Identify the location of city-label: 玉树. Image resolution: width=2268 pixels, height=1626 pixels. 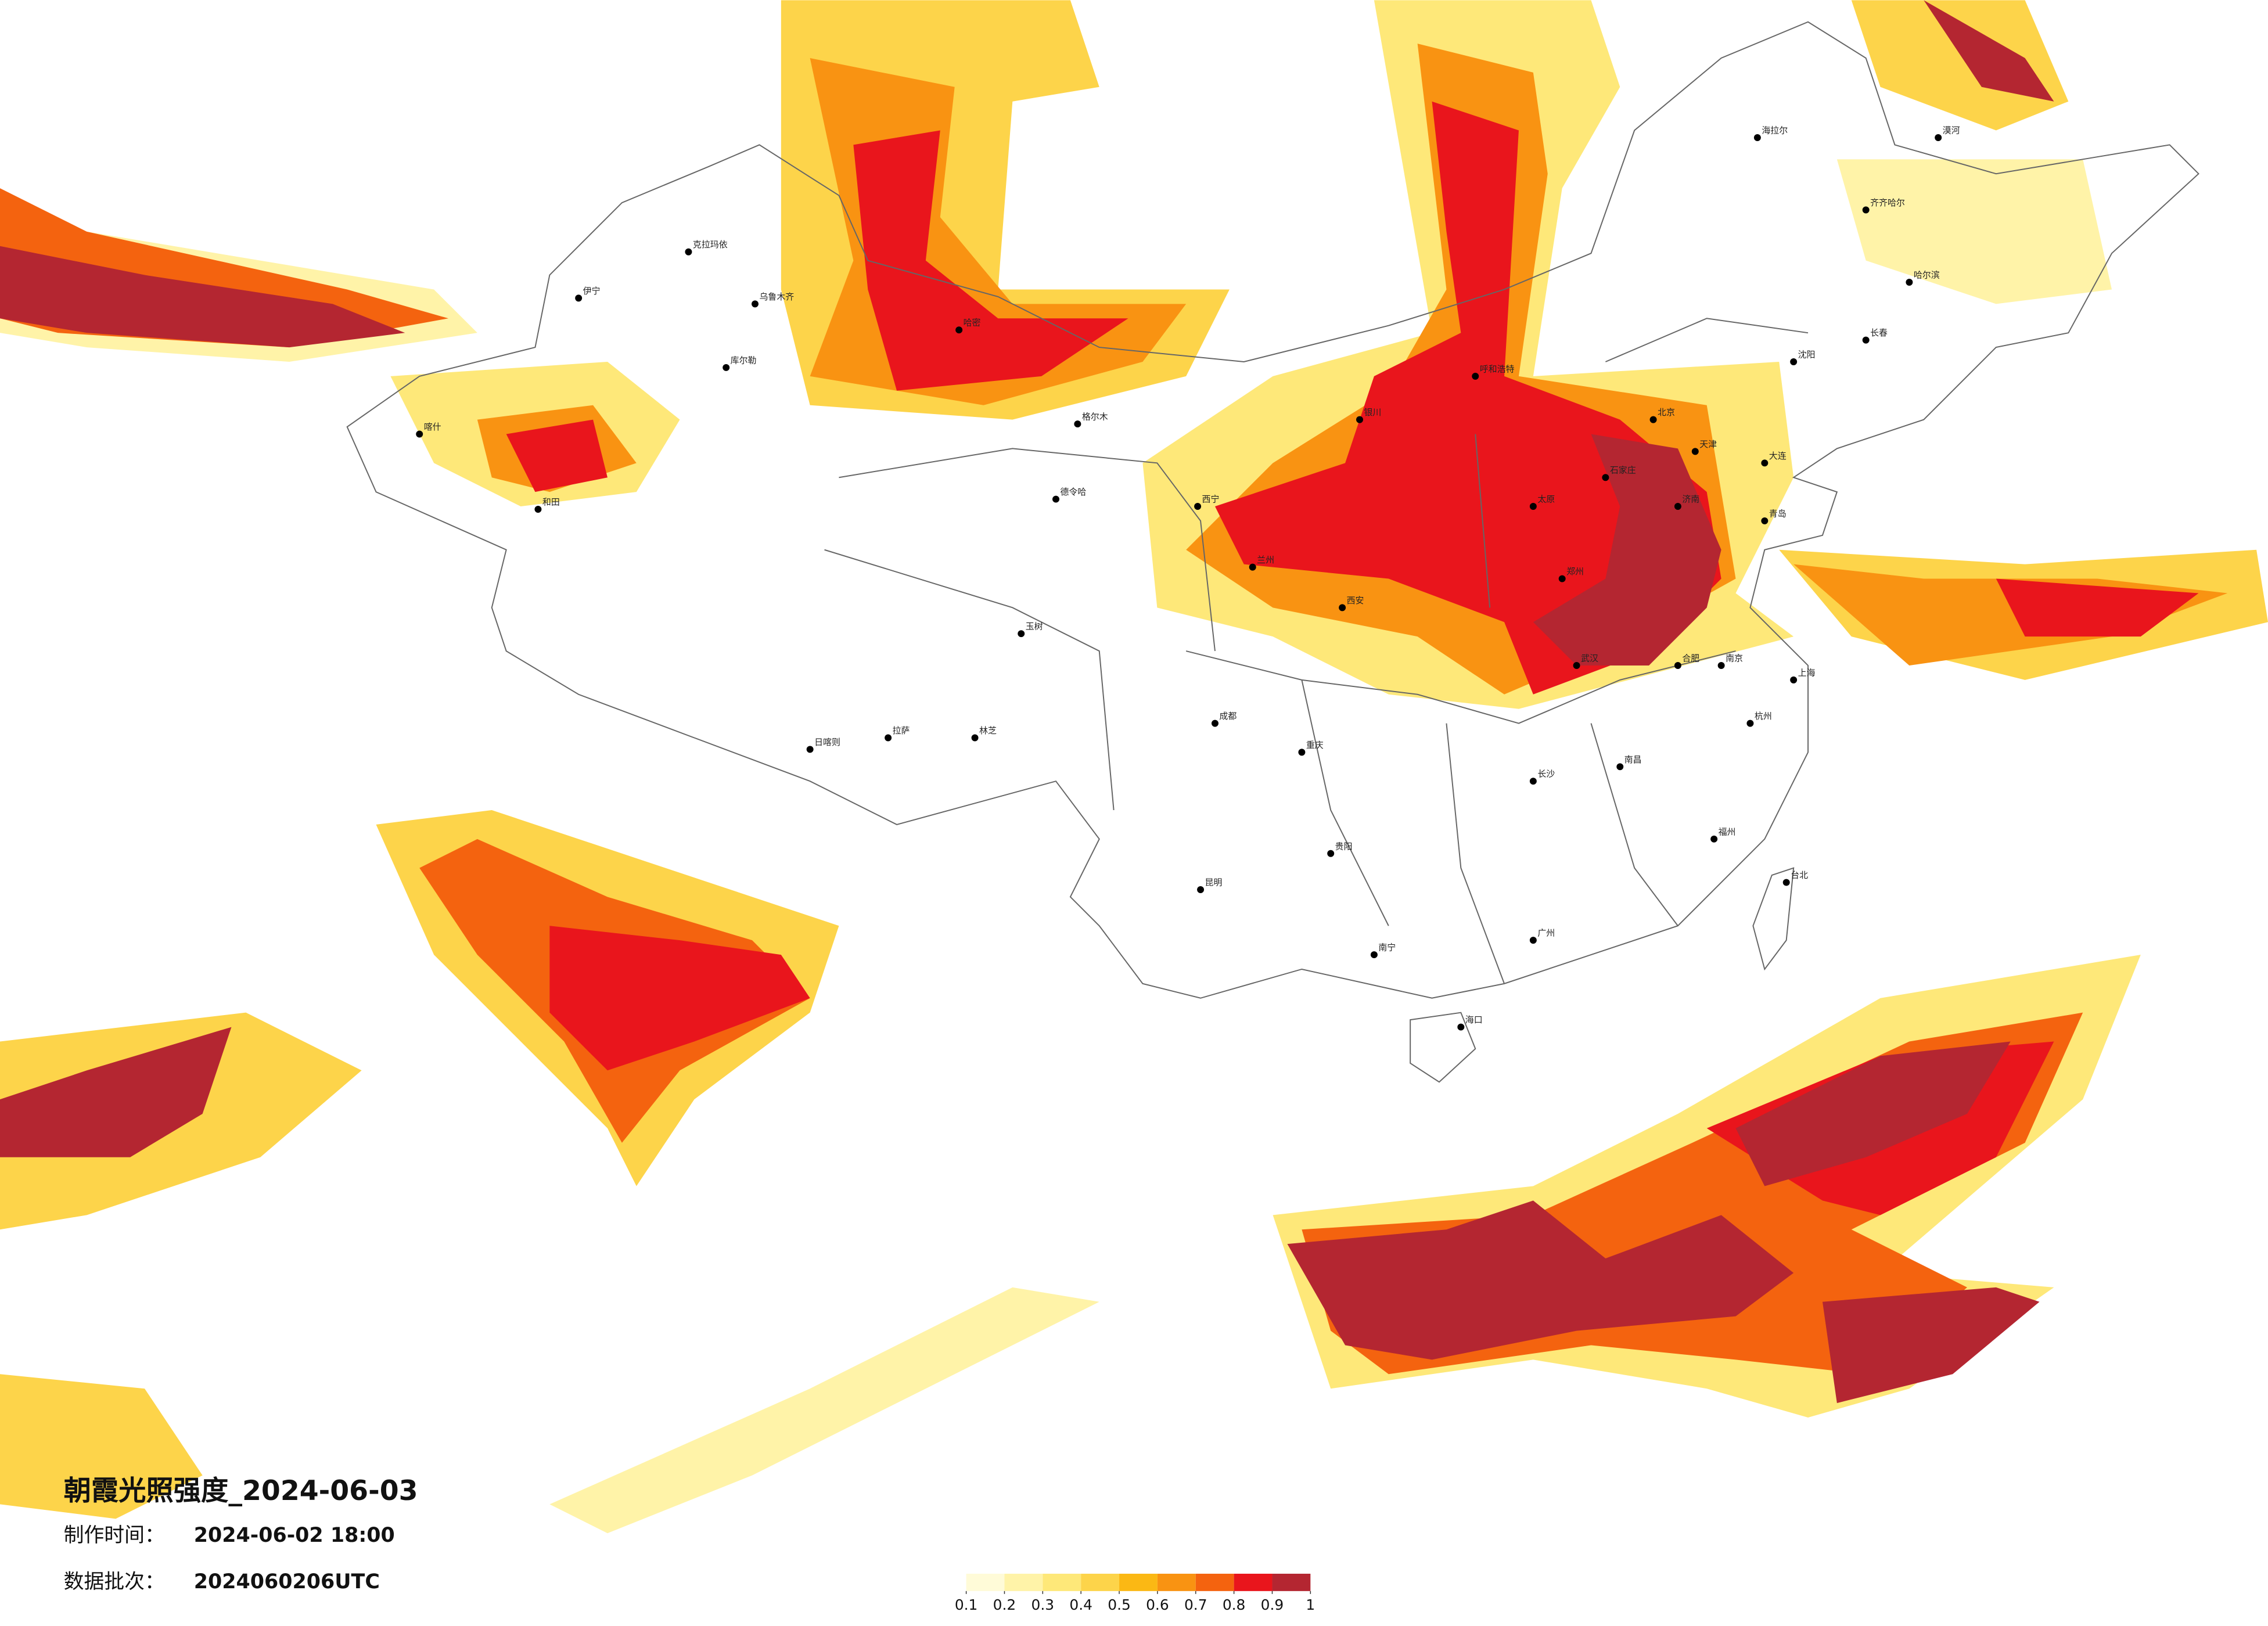
(1034, 626).